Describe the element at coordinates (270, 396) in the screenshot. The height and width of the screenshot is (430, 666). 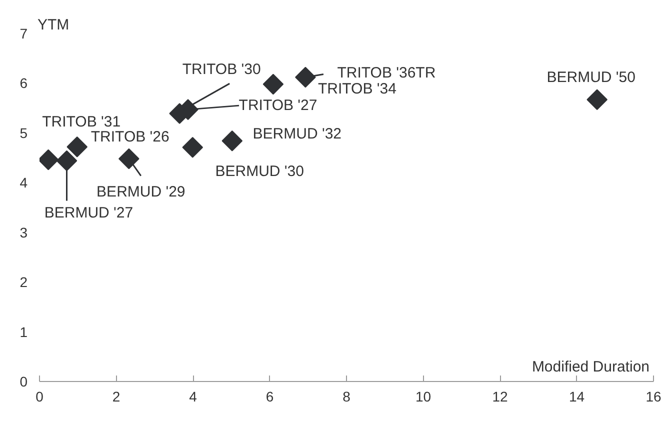
I see `x-tick-label: 6` at that location.